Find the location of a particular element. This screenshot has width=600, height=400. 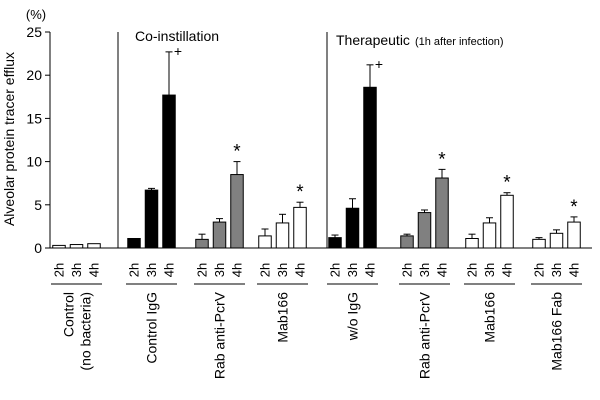

group-label-g3: Rab anti-PcrV is located at coordinates (220, 335).